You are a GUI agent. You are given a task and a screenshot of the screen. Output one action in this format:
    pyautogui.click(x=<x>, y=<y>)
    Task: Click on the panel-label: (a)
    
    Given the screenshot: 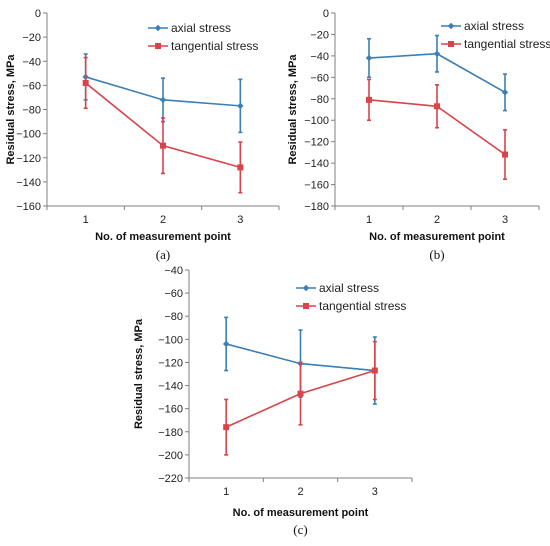 What is the action you would take?
    pyautogui.click(x=163, y=254)
    